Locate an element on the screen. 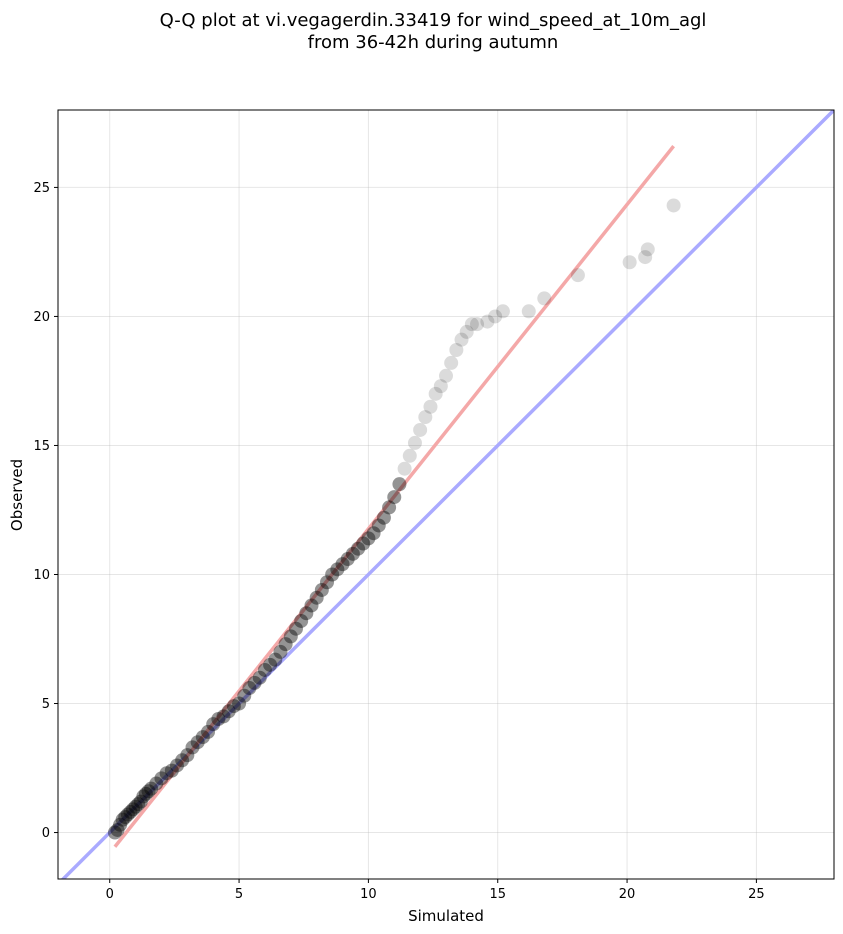  y-axis-label: Observed is located at coordinates (17, 495).